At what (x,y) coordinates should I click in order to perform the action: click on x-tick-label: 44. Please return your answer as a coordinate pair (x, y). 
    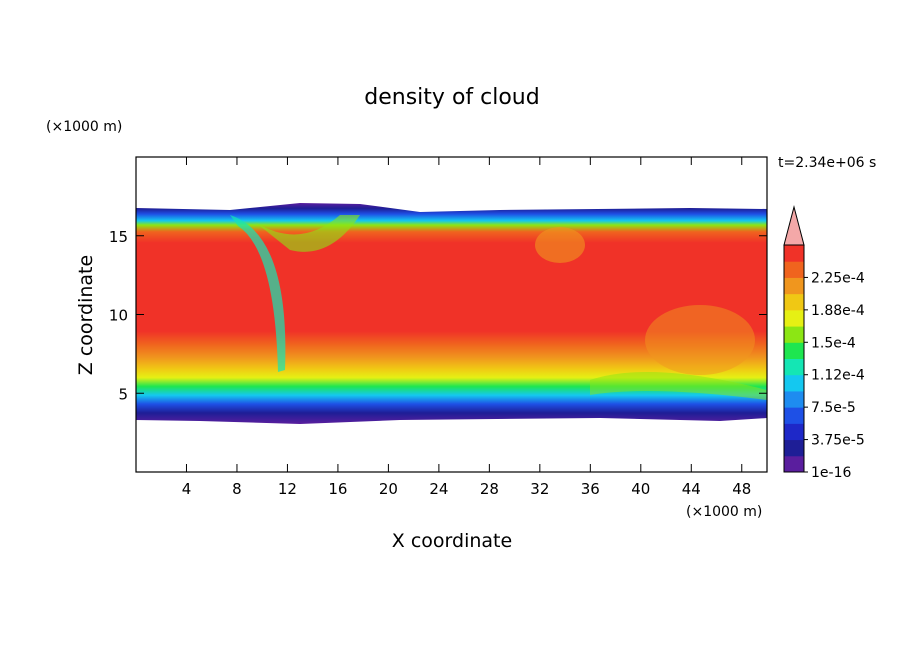
    Looking at the image, I should click on (691, 489).